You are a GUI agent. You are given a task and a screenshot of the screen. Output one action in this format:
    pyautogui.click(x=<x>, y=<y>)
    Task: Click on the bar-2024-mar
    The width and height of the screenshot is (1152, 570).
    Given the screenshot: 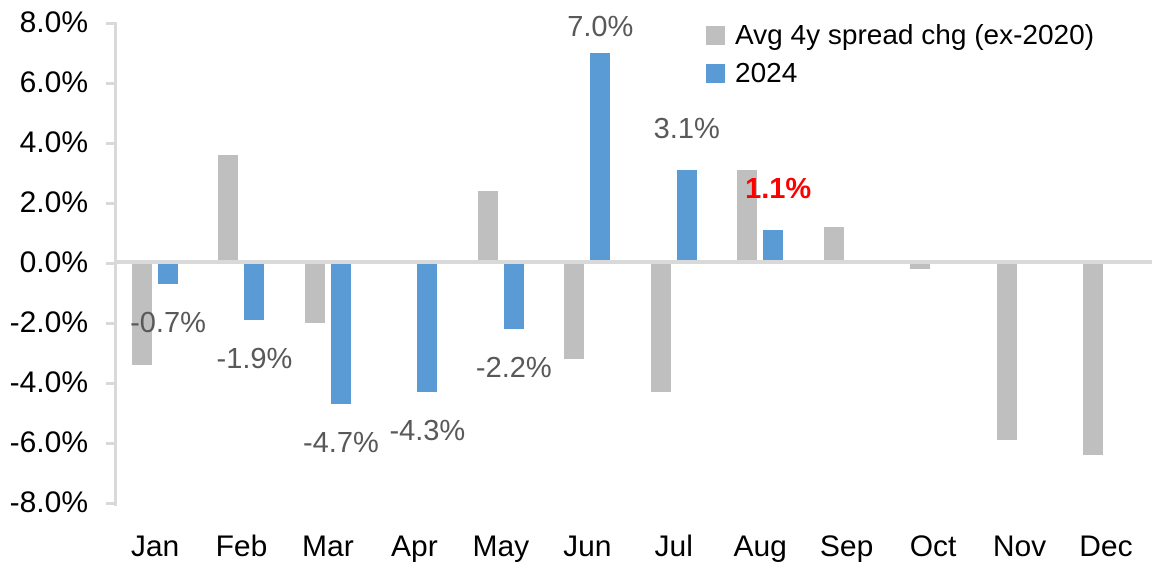 What is the action you would take?
    pyautogui.click(x=340, y=333)
    